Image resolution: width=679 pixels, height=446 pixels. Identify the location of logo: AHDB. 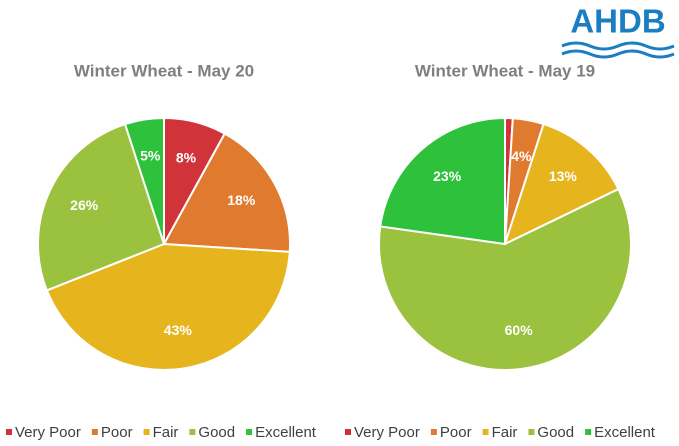
(618, 31).